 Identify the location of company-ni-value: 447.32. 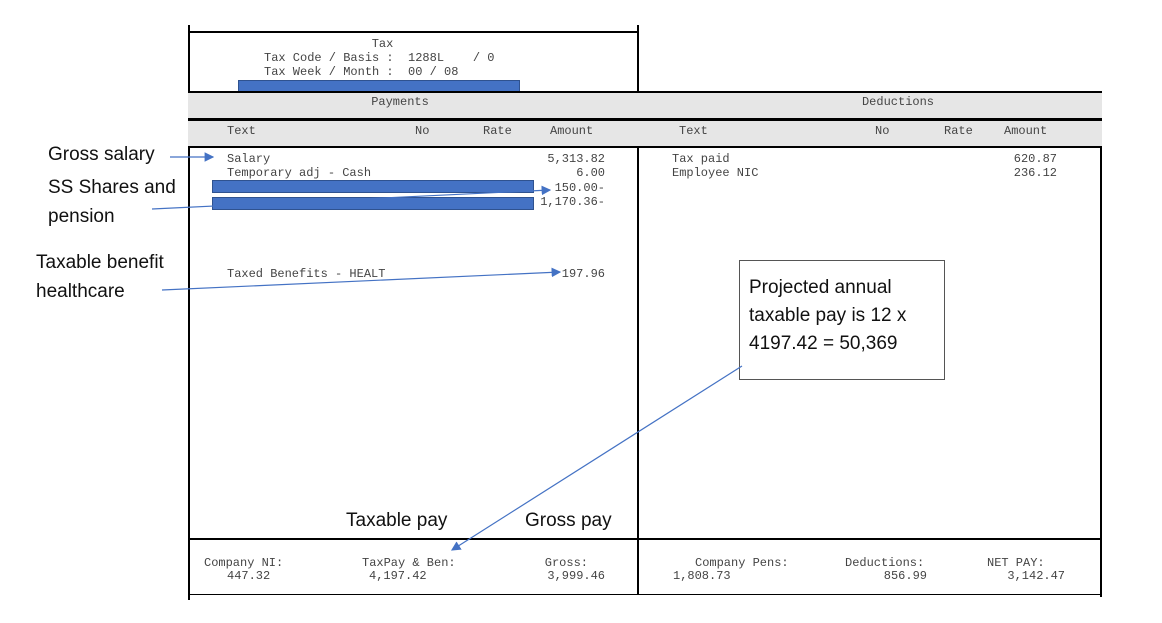
(249, 576).